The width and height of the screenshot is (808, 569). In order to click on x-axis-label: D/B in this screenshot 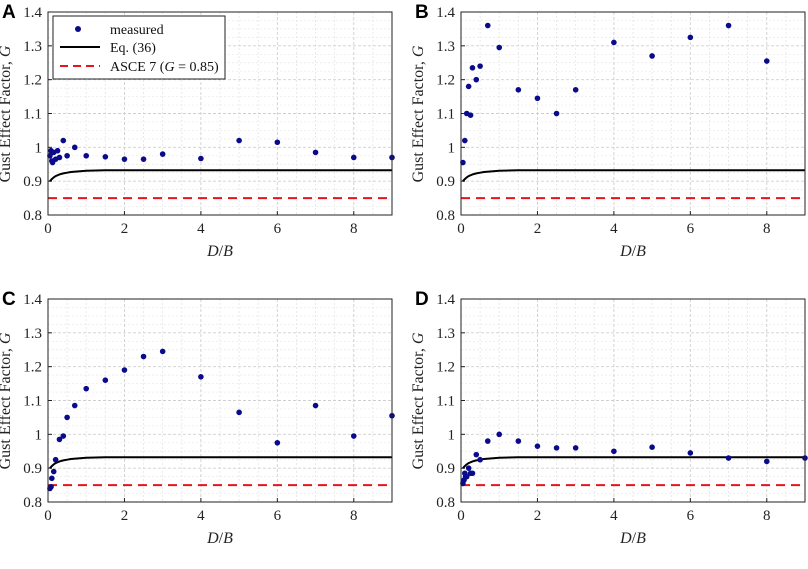, I will do `click(632, 251)`.